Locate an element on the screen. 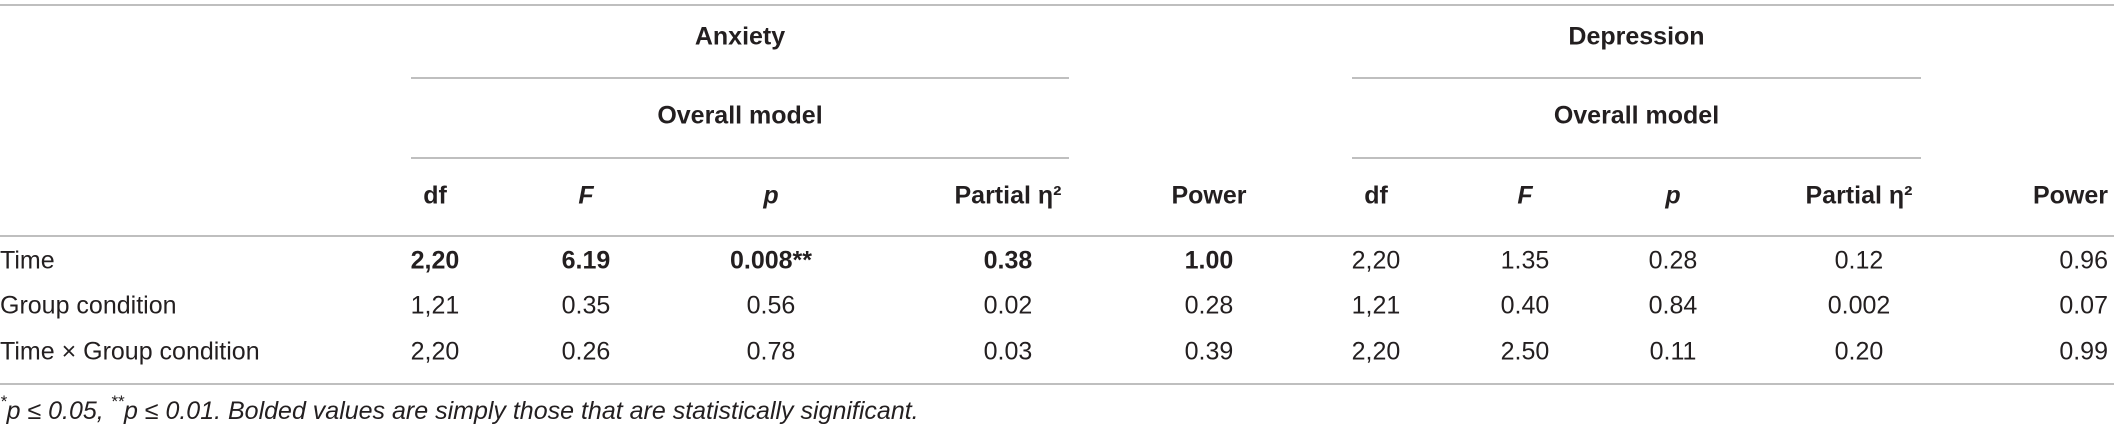 The height and width of the screenshot is (433, 2114). cell: 2.50 is located at coordinates (1525, 352).